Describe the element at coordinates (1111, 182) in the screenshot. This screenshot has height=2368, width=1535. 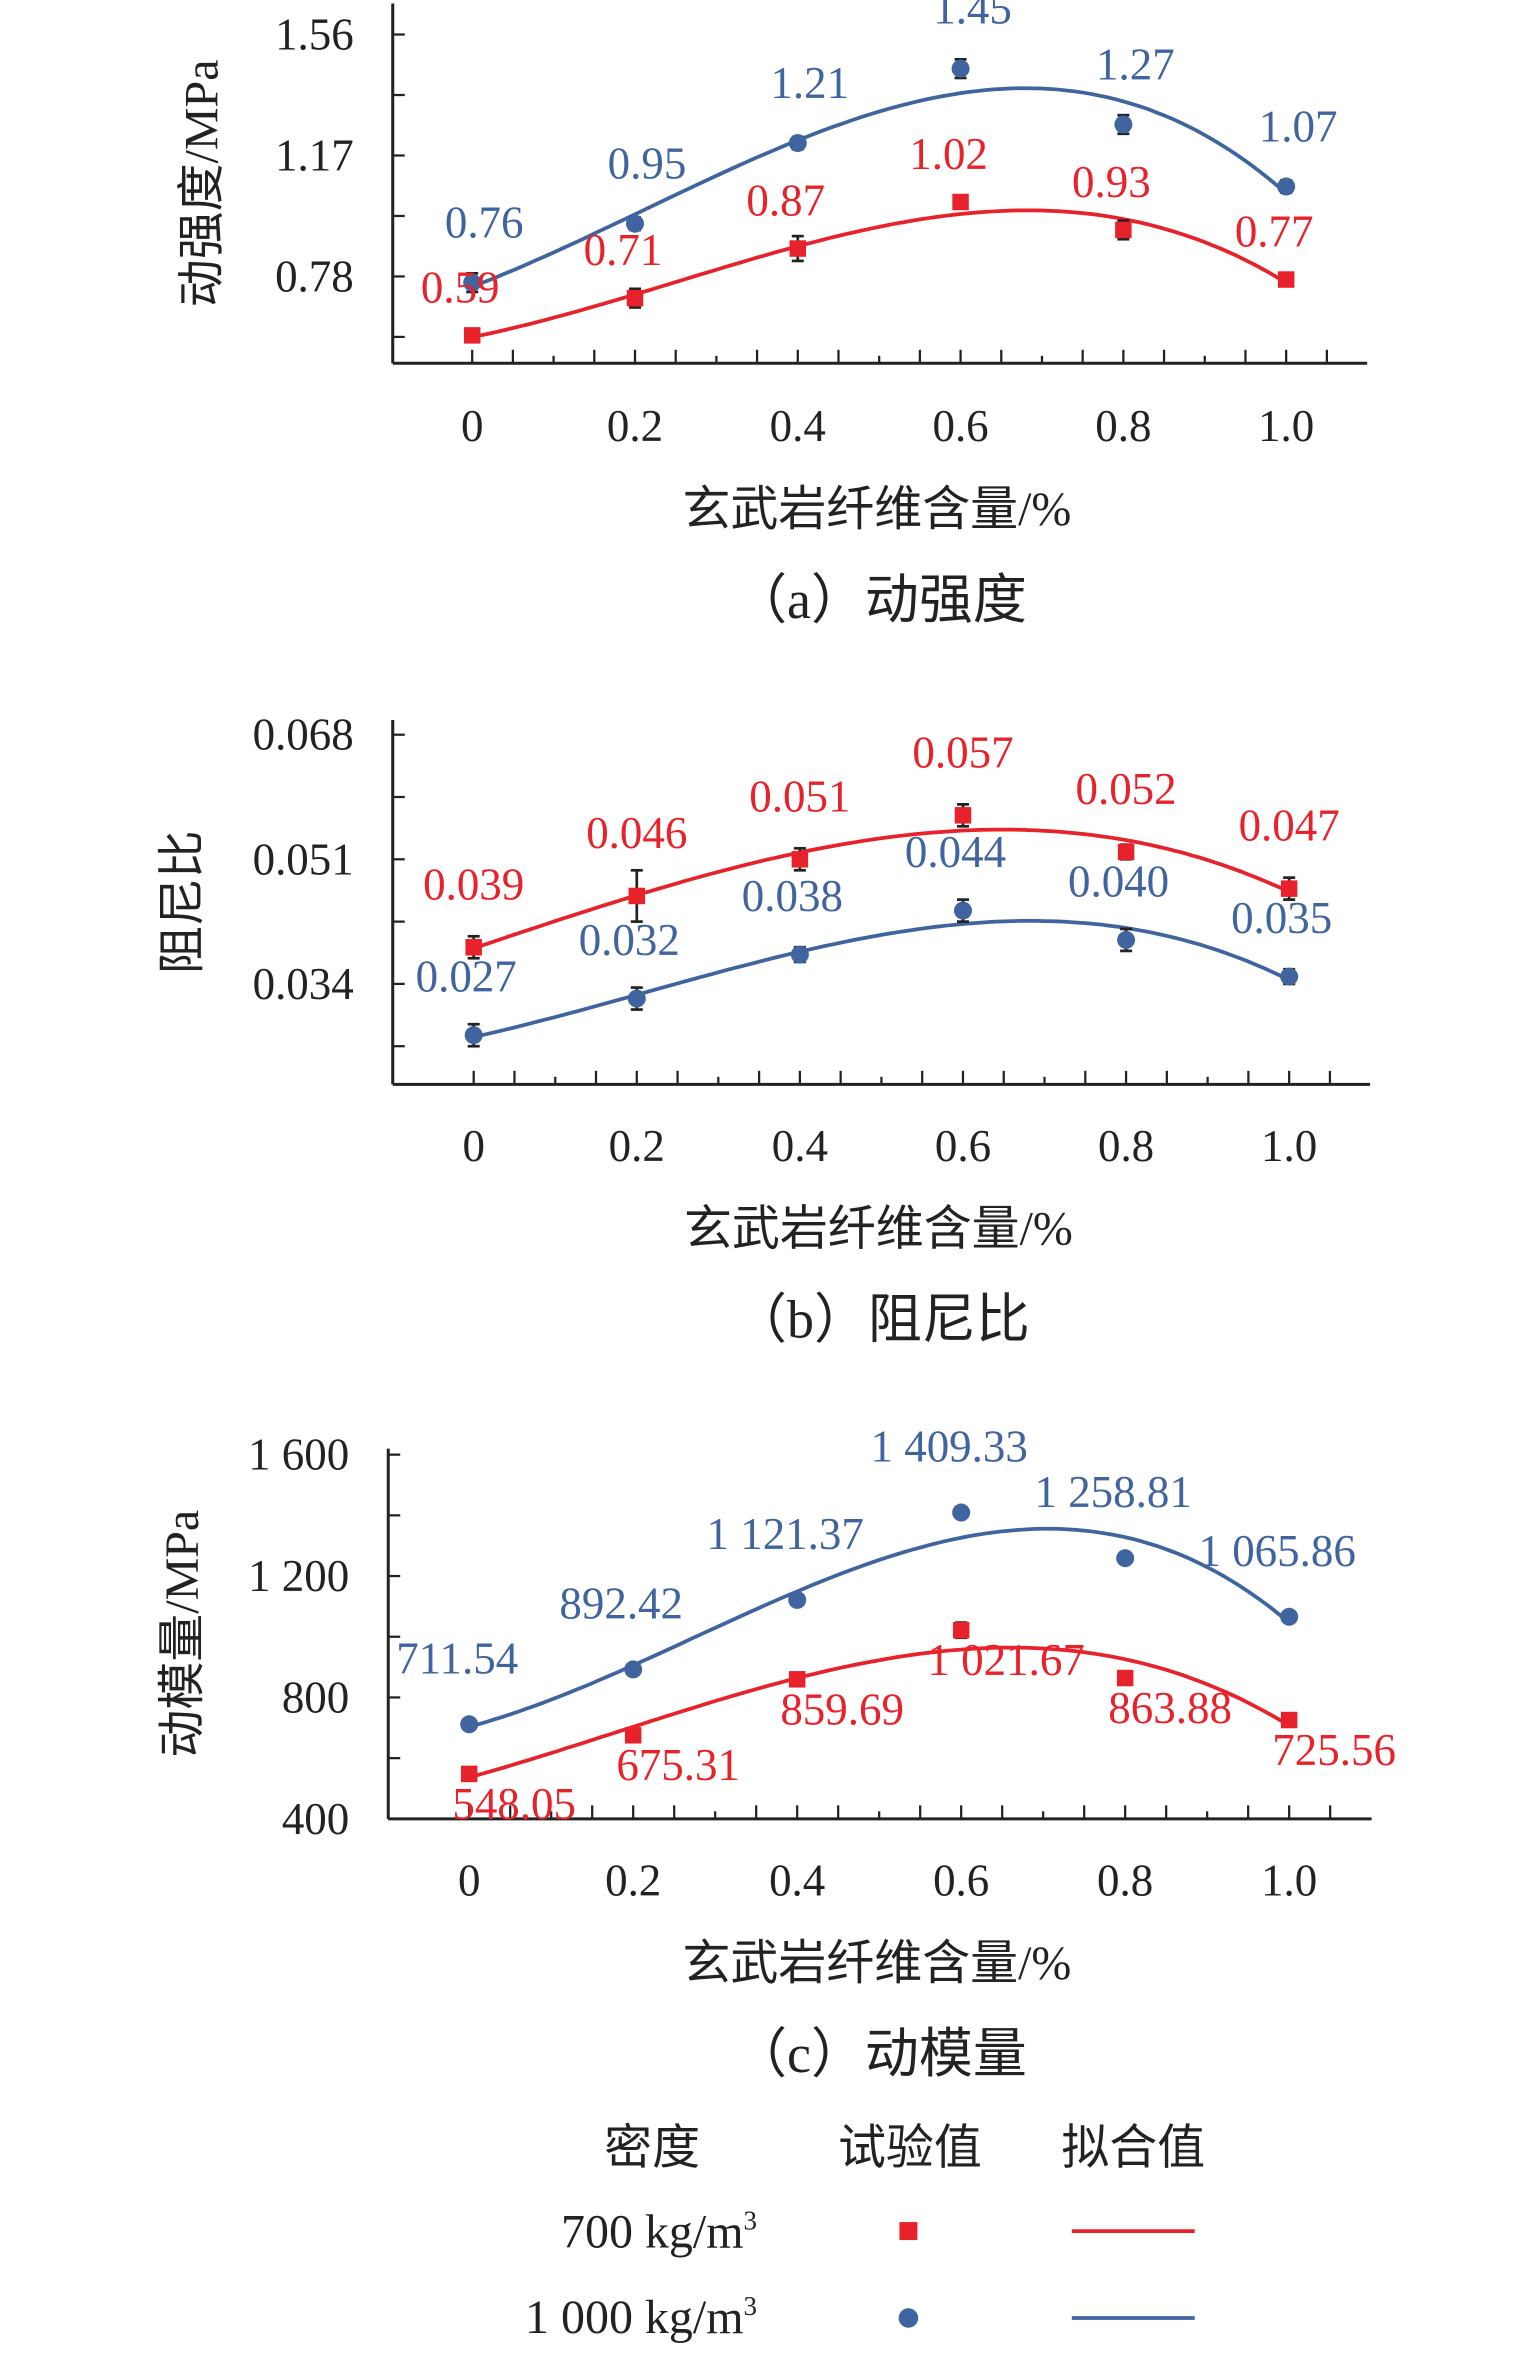
I see `data-label: 0.93` at that location.